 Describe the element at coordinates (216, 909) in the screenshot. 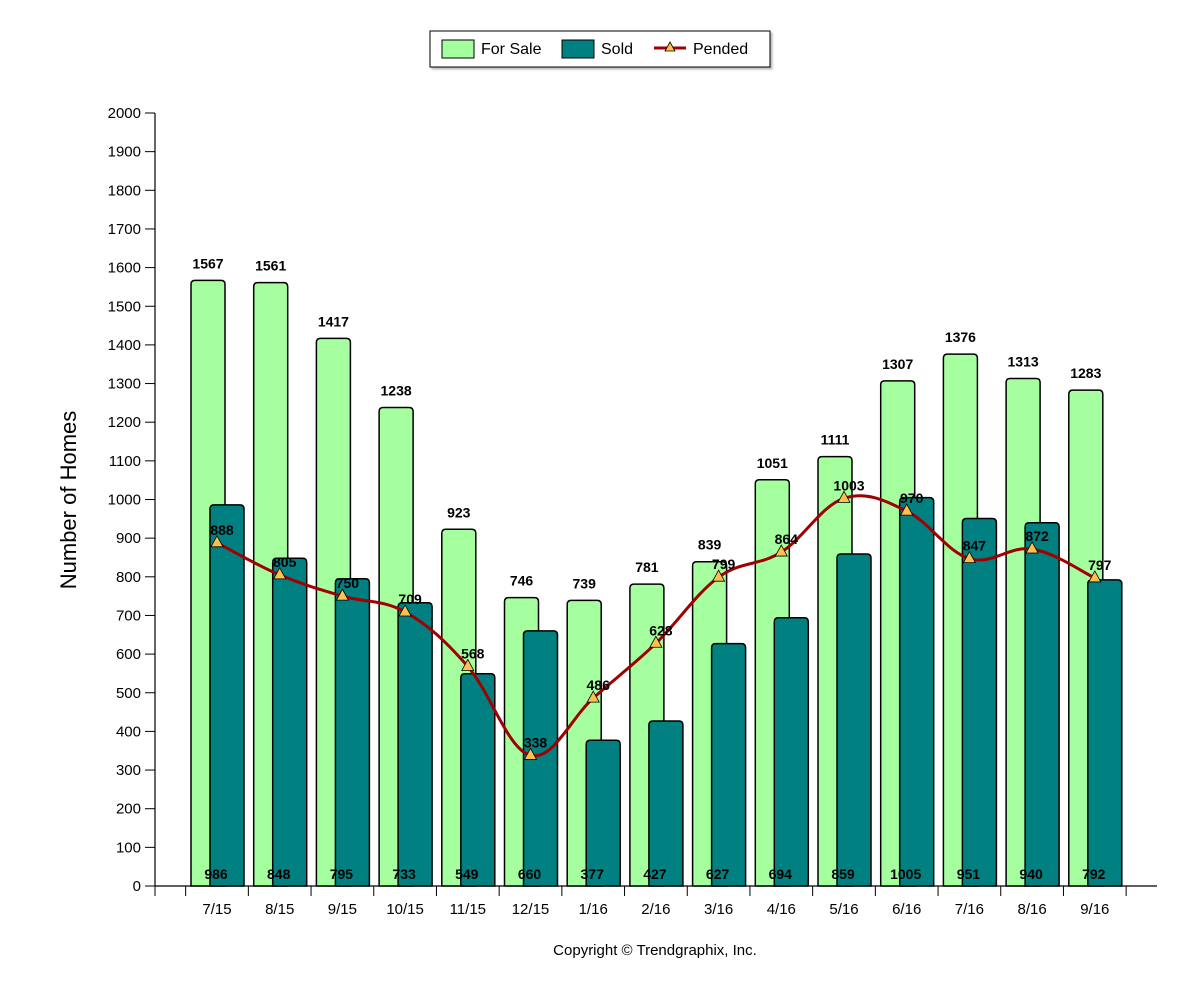

I see `x-tick-label: 7/15` at that location.